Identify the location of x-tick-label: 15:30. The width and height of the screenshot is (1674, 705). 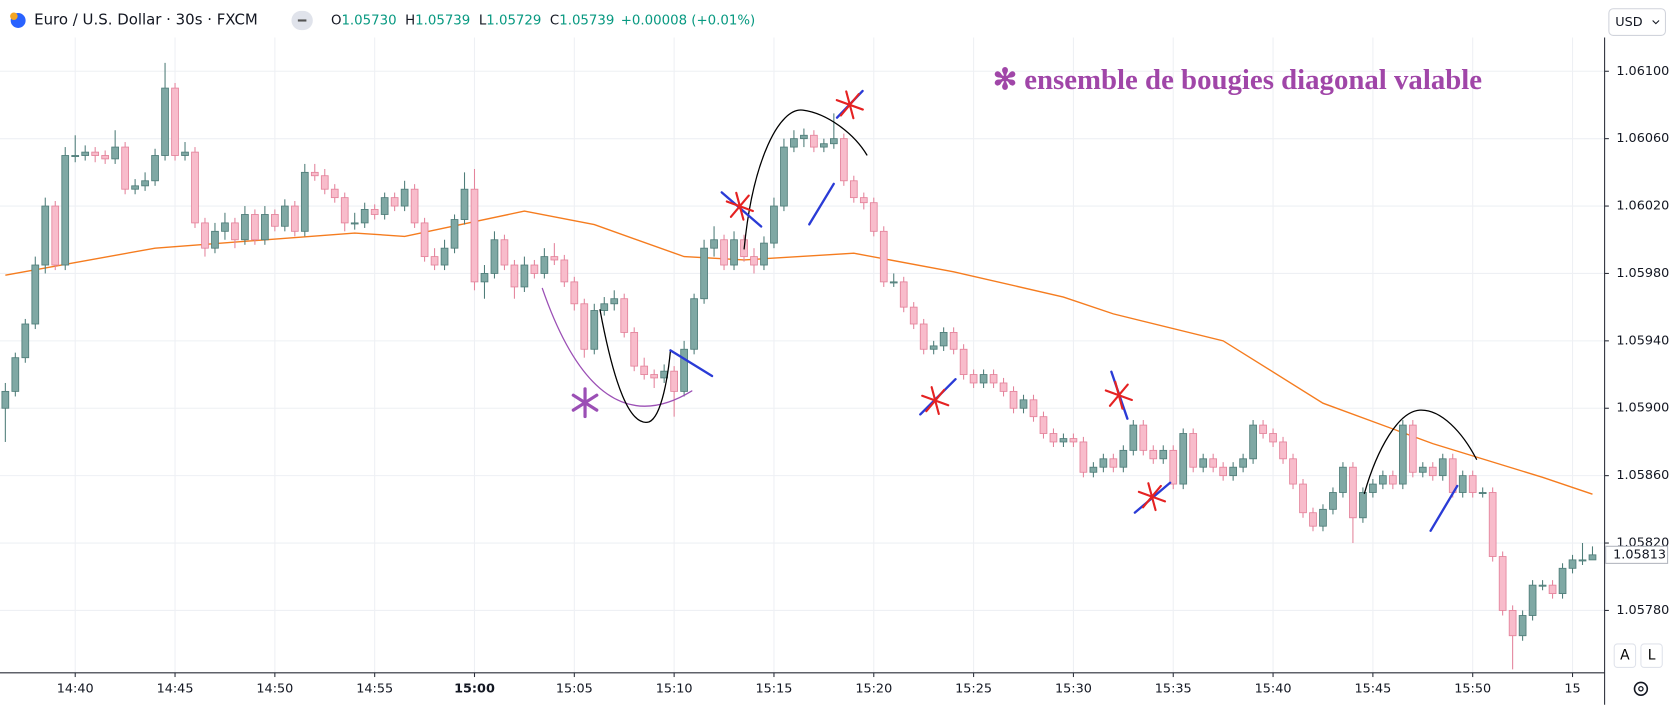
(1073, 688).